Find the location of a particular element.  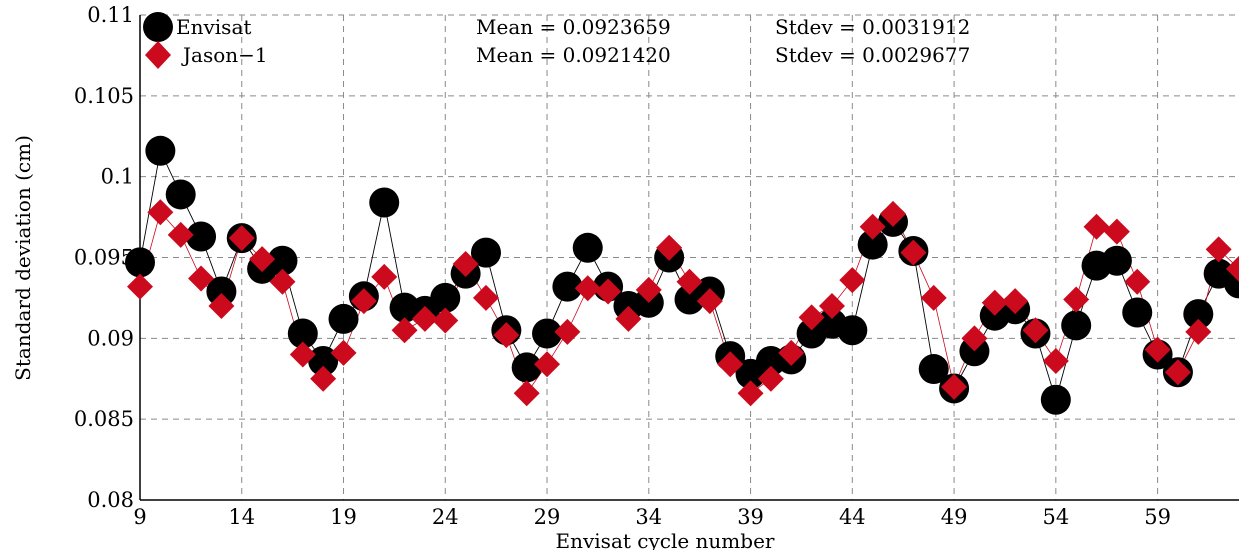

y-tick-label: 0.11 is located at coordinates (110, 15).